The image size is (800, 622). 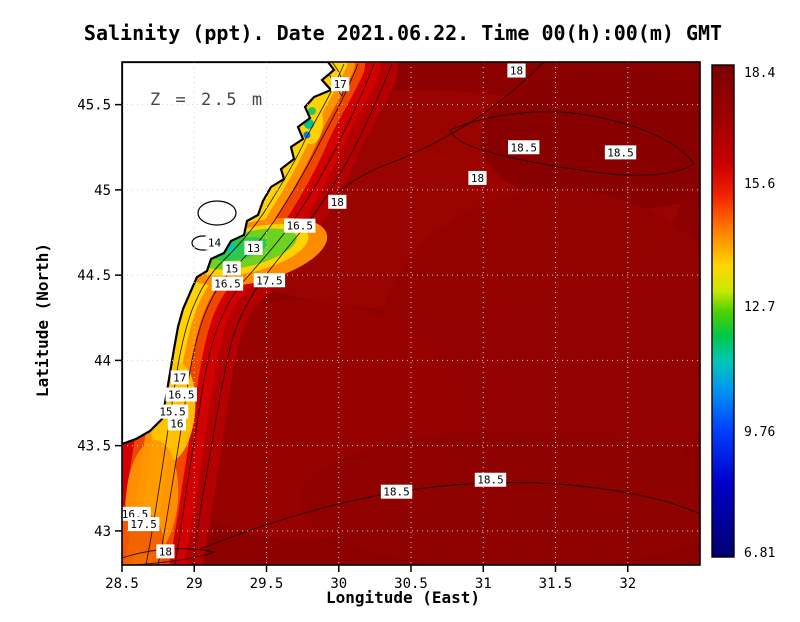 I want to click on x-tick-label: 28.5, so click(x=122, y=584).